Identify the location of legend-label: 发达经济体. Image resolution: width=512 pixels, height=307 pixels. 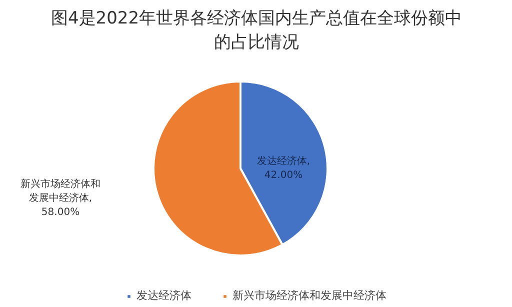
(164, 295).